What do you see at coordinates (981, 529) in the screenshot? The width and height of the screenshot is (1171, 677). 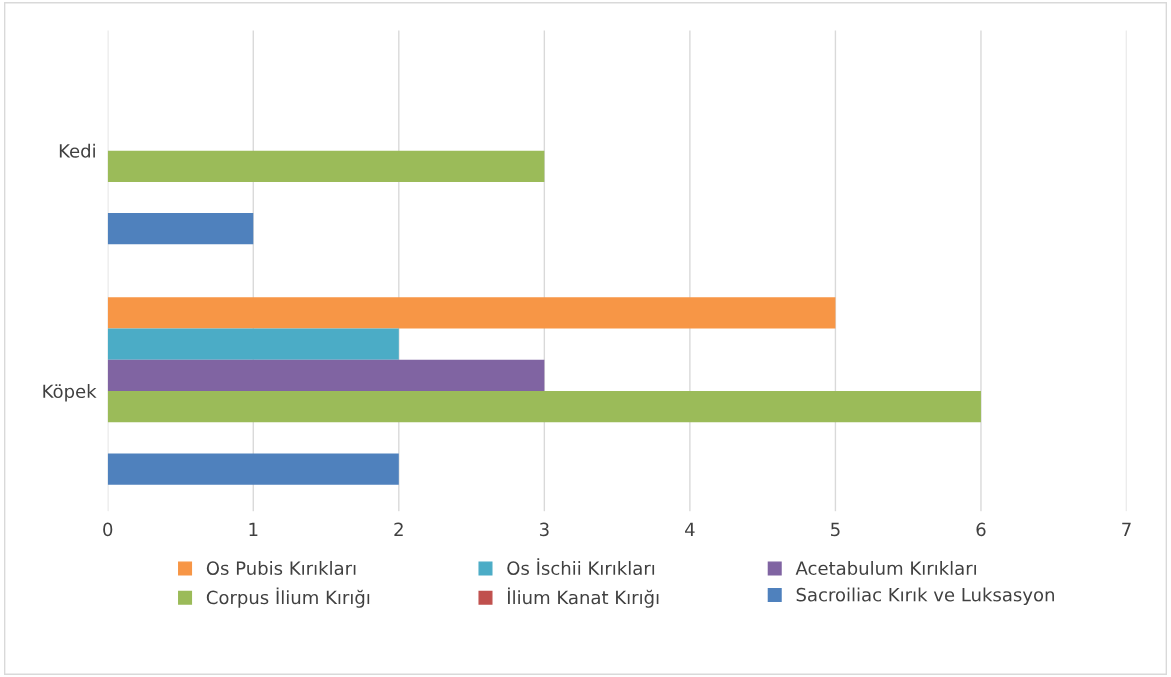 I see `x-tick-label: 6` at bounding box center [981, 529].